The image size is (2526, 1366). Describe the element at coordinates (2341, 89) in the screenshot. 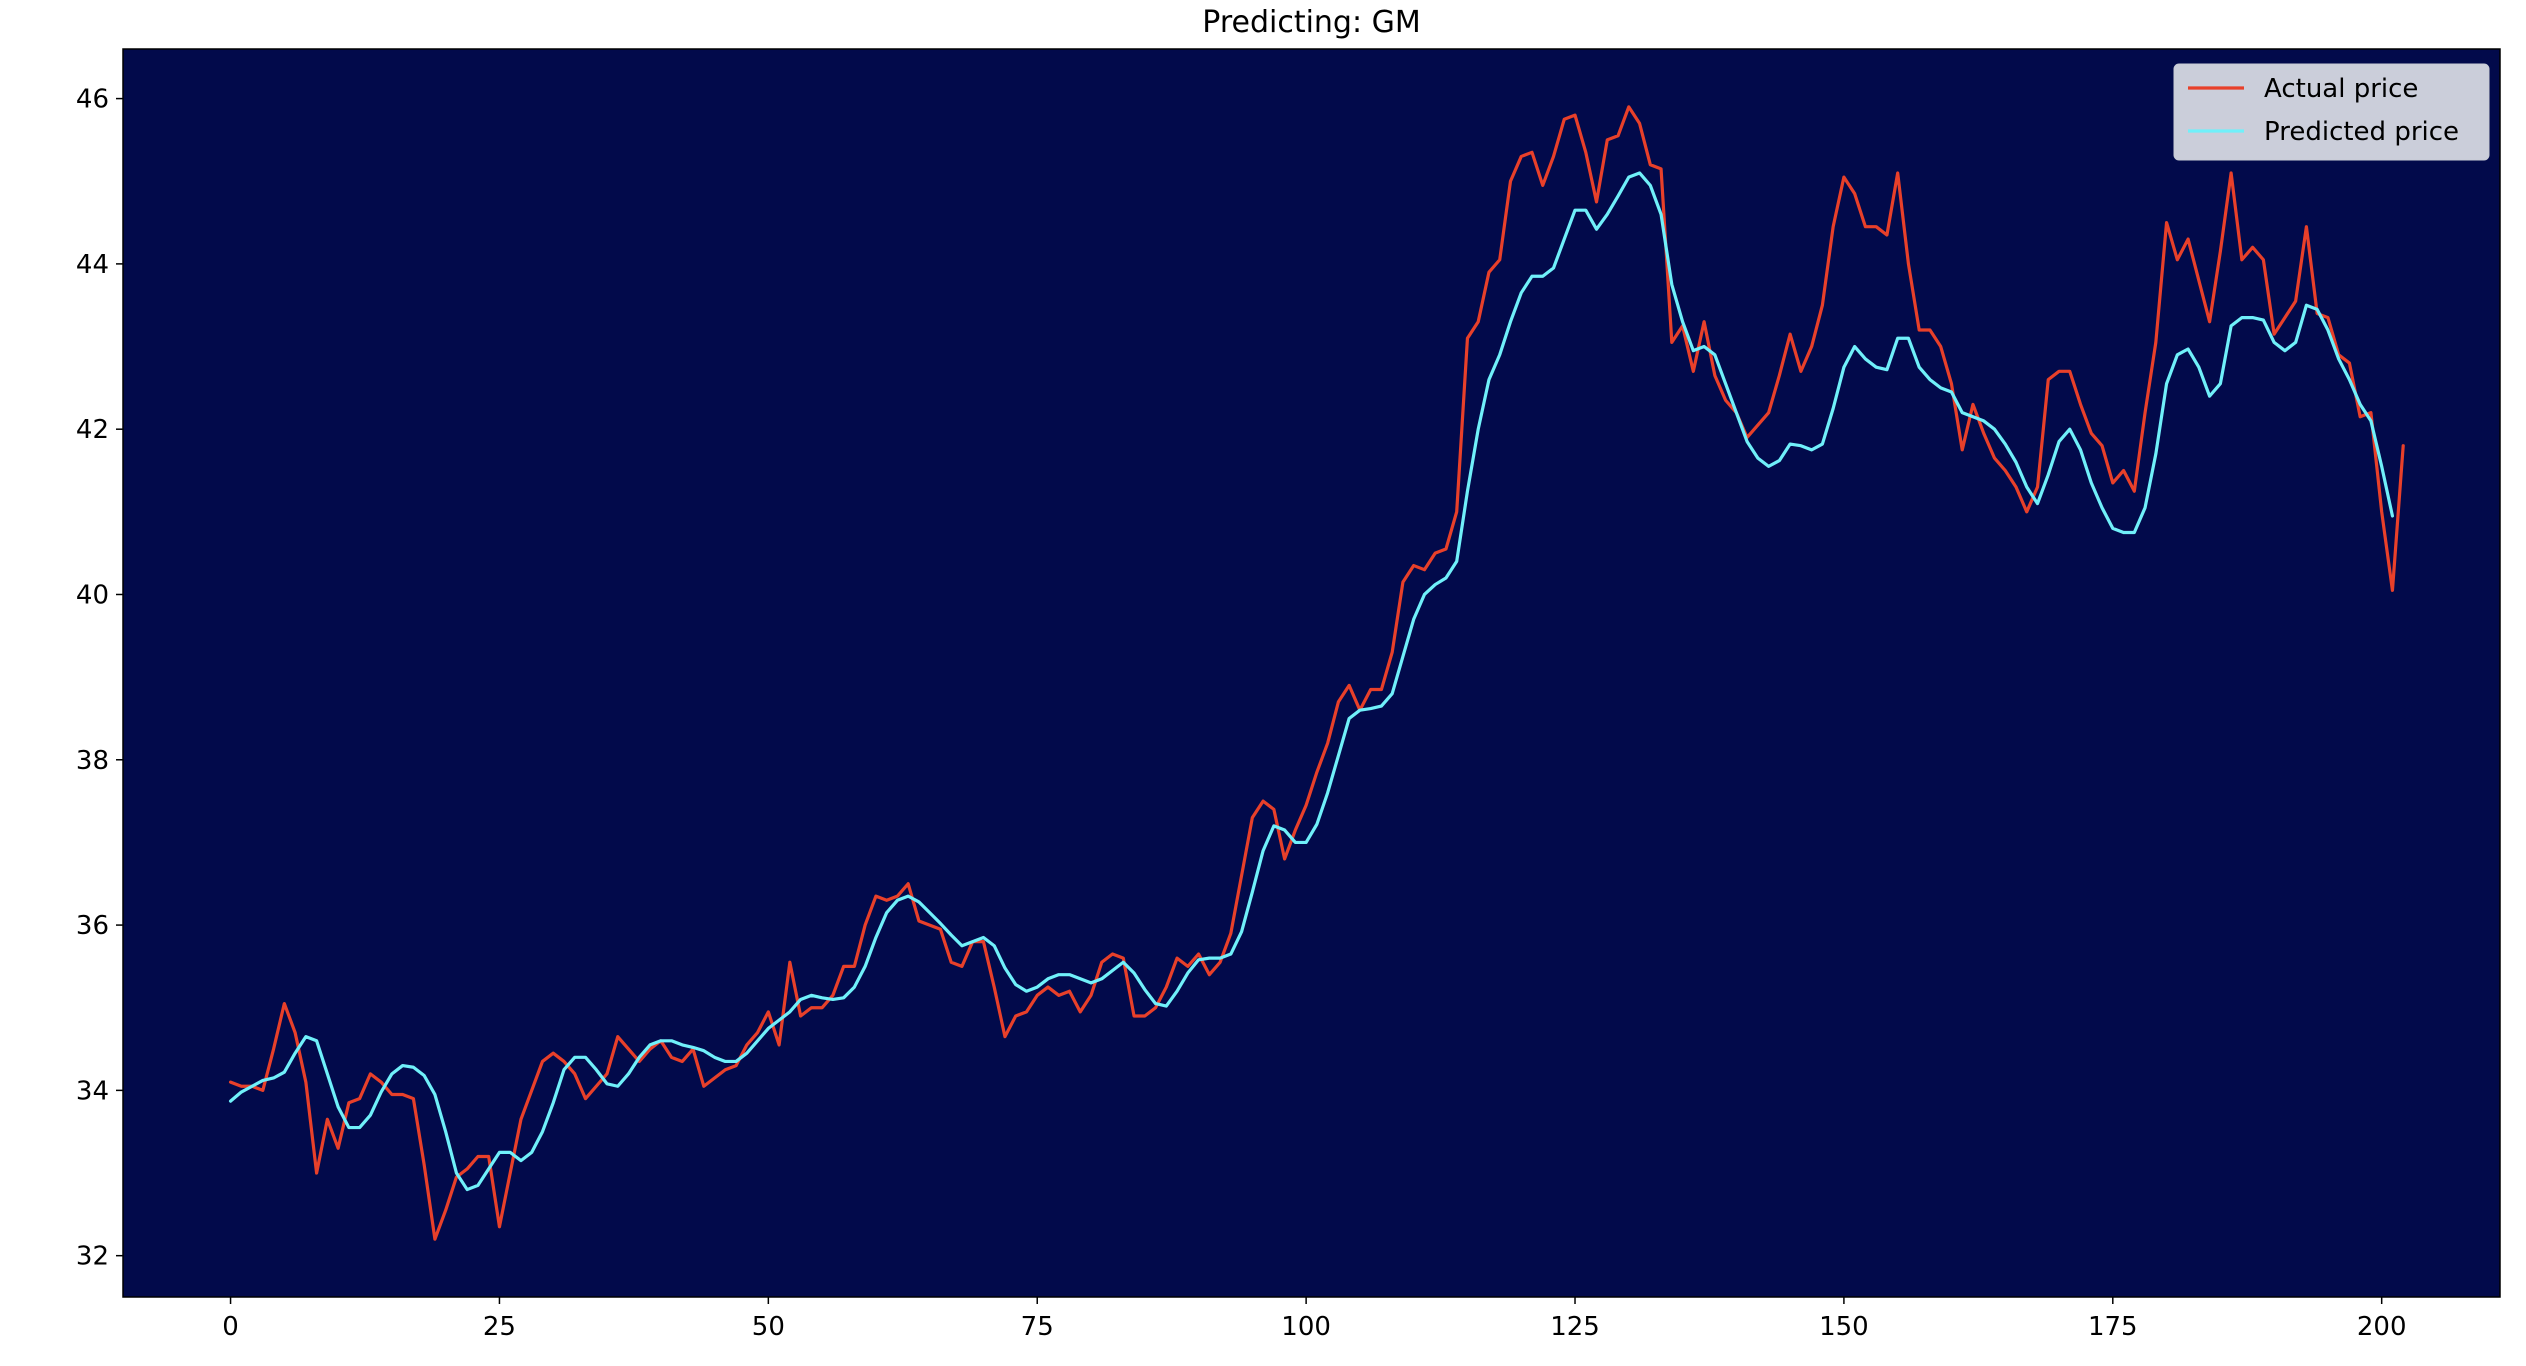

I see `legend-label: Actual price` at that location.